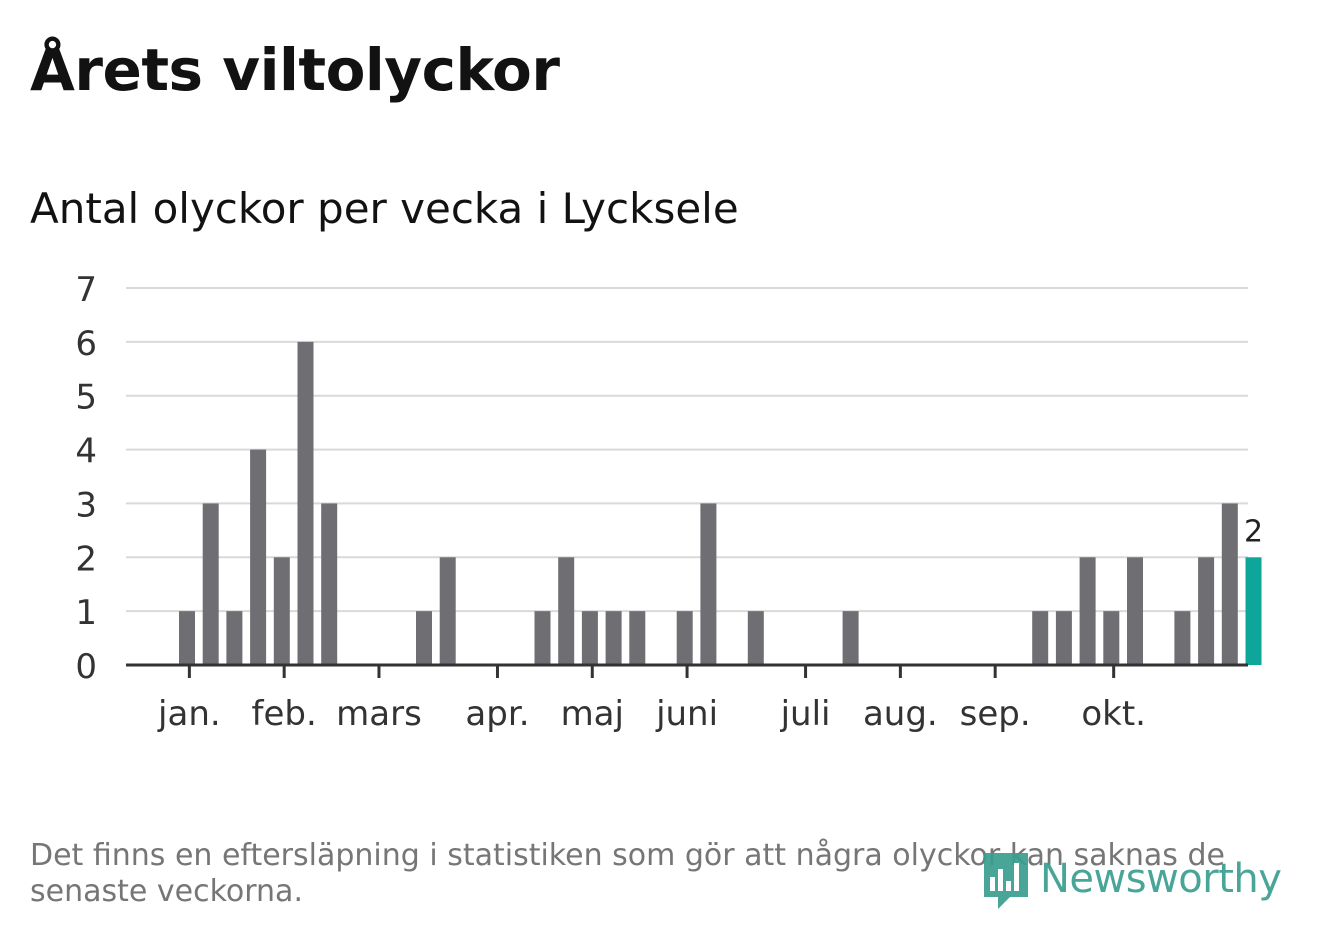  Describe the element at coordinates (900, 714) in the screenshot. I see `x-tick-label: aug.` at that location.